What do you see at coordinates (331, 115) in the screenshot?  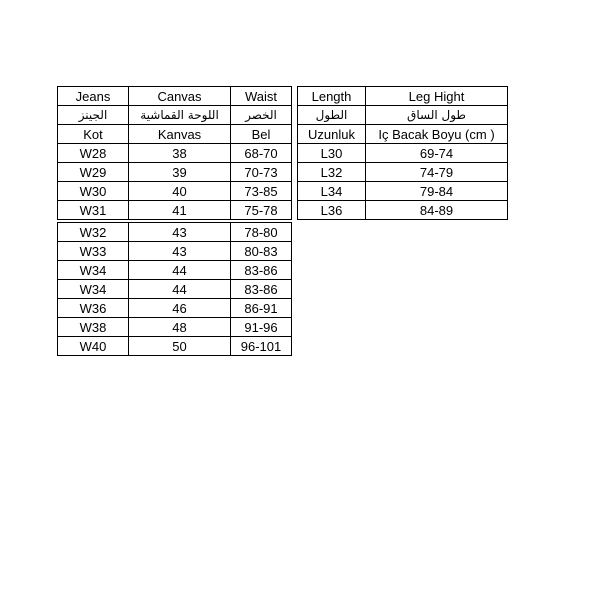 I see `header-length-arabic: الطول` at bounding box center [331, 115].